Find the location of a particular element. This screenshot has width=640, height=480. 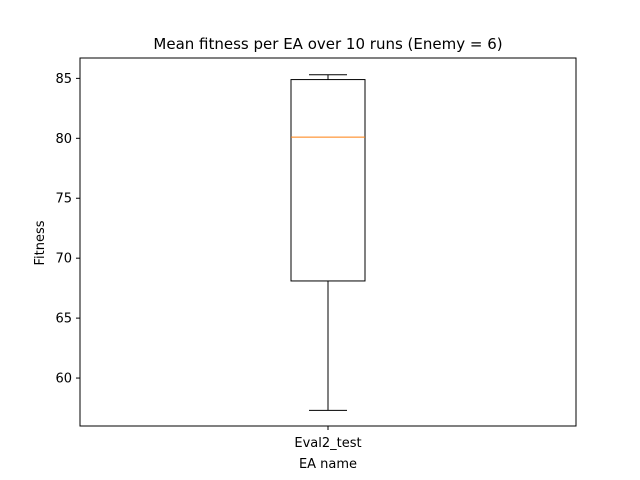

y-tick-label: 75 is located at coordinates (63, 199).